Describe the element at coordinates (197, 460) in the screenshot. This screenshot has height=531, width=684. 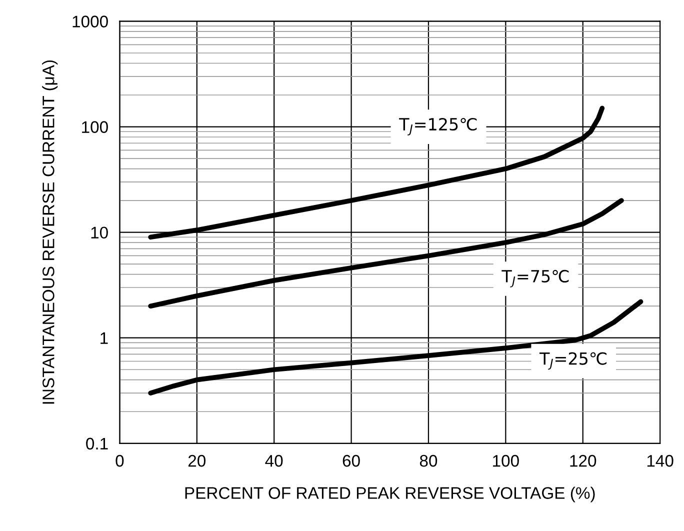
I see `x-tick-label: 20` at that location.